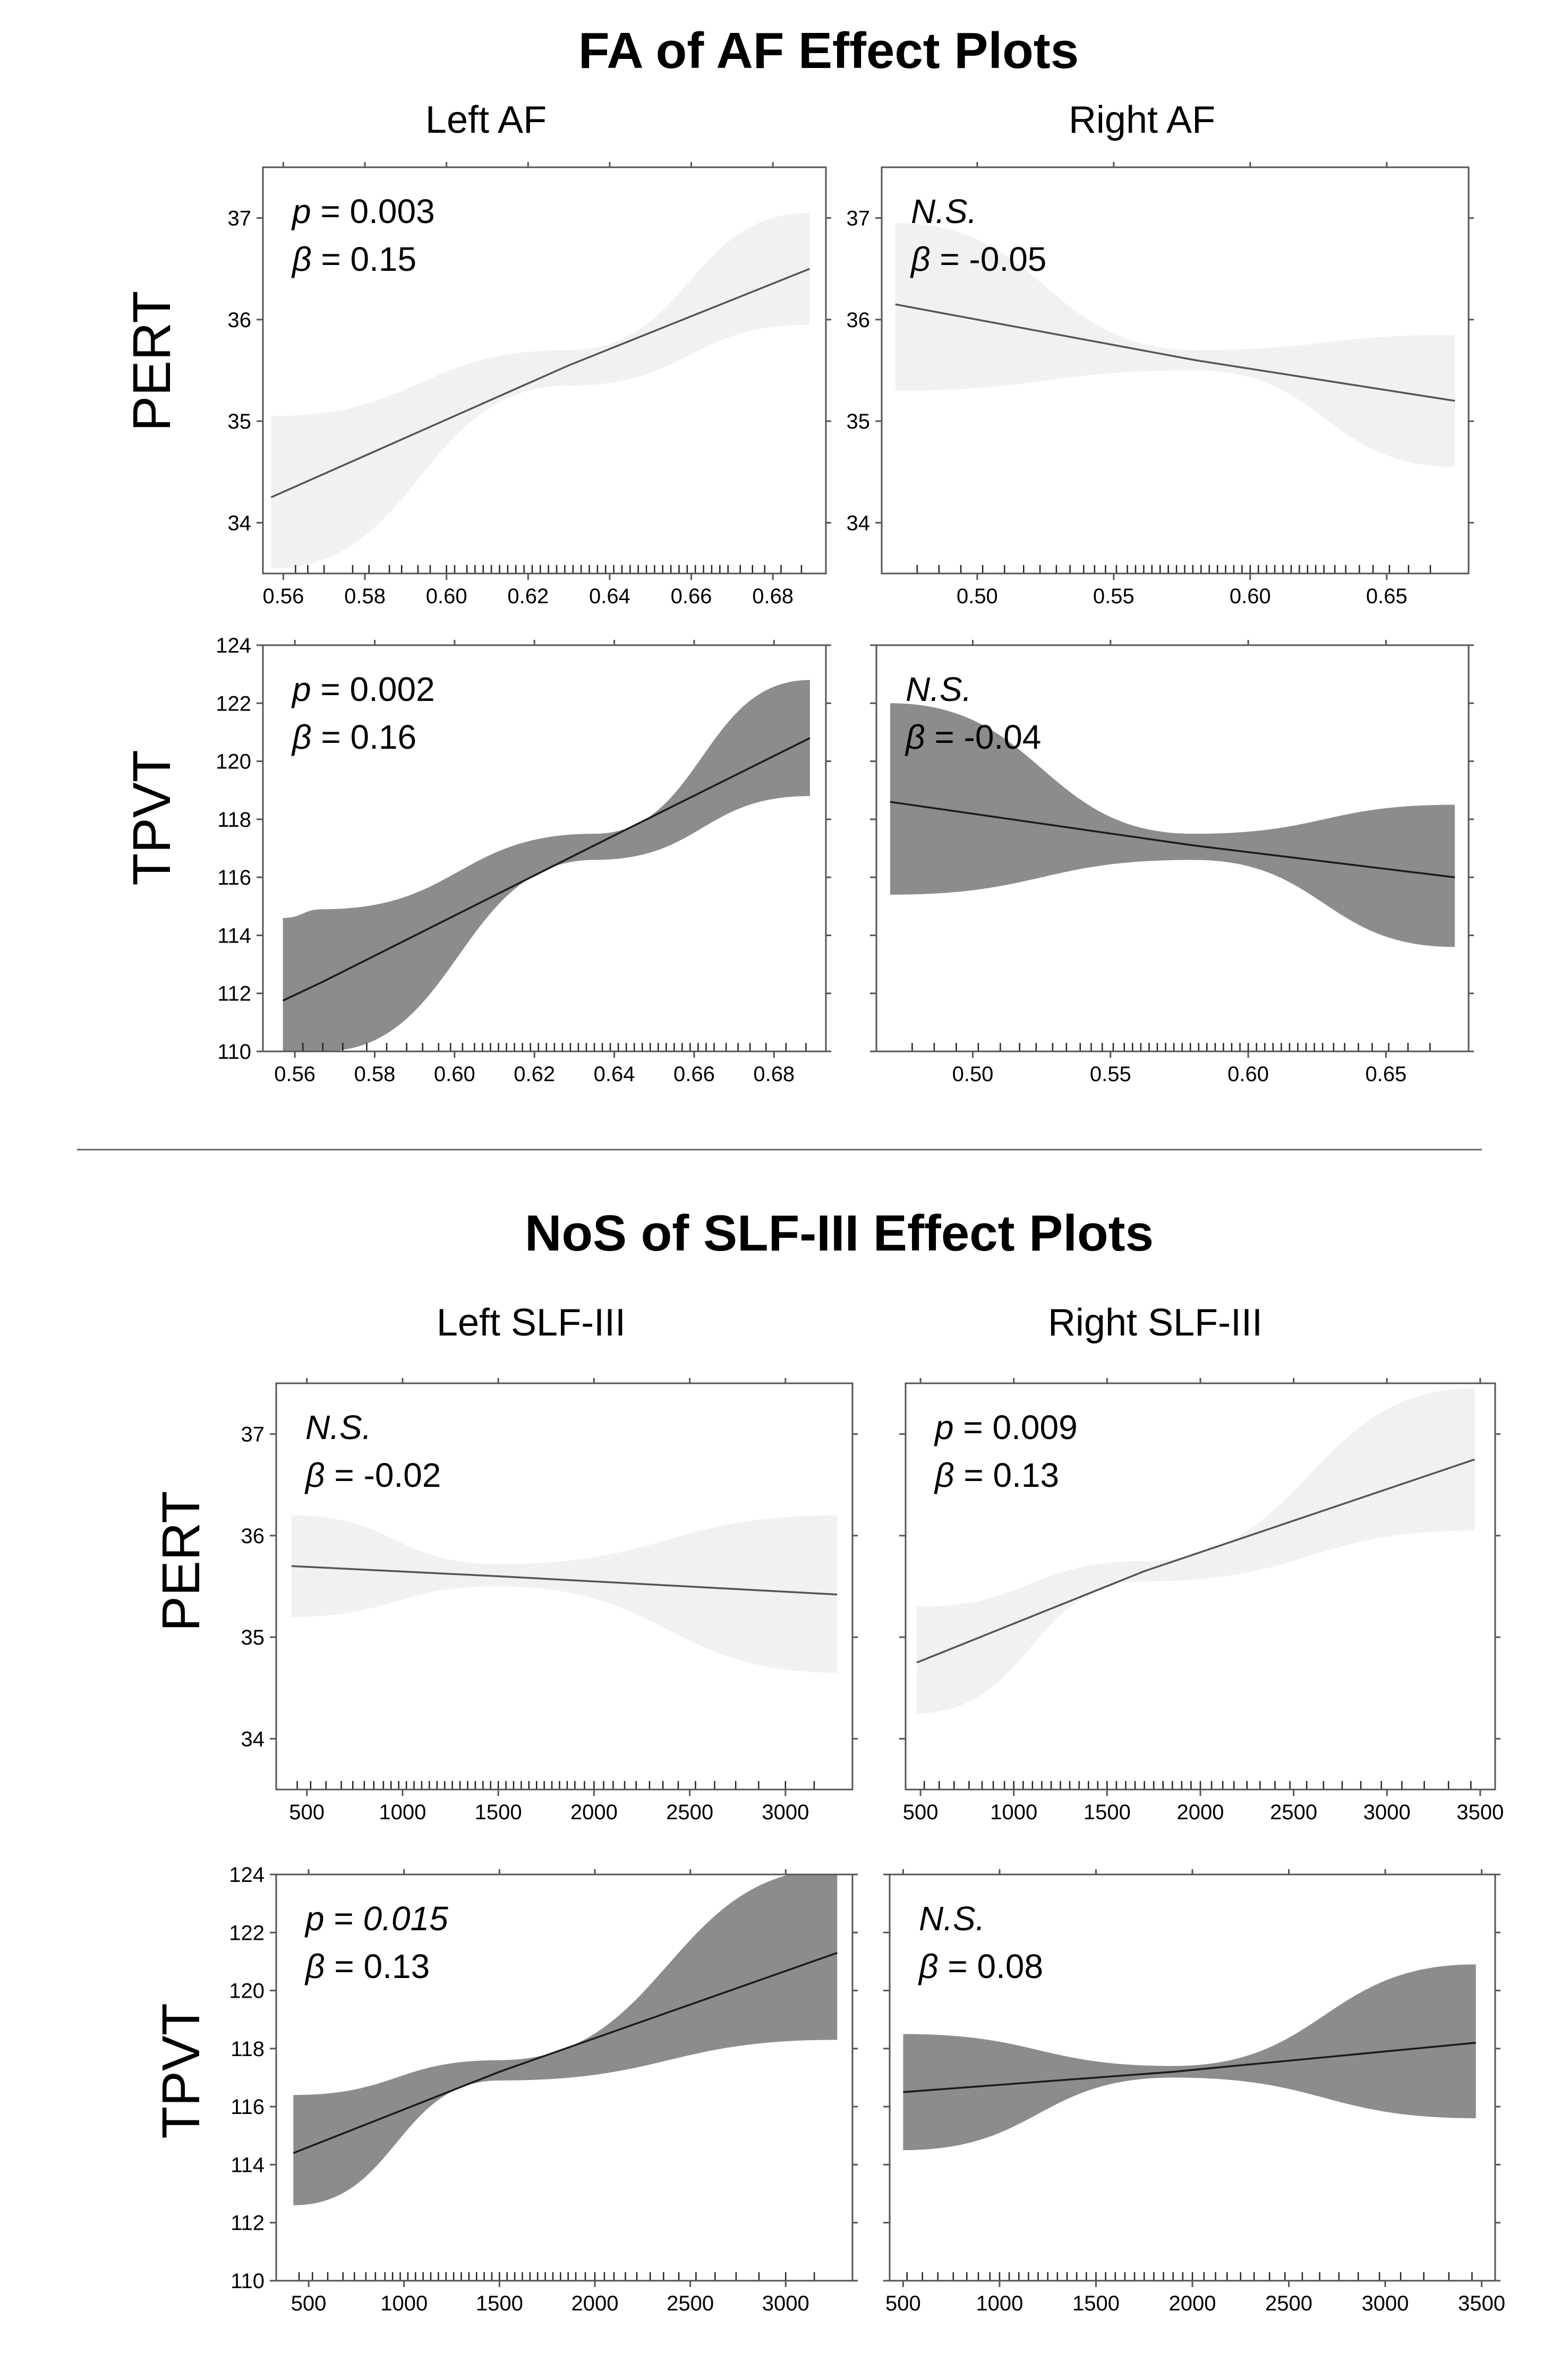 Image resolution: width=1561 pixels, height=2380 pixels. I want to click on beta-label: β = 0.08, so click(980, 1966).